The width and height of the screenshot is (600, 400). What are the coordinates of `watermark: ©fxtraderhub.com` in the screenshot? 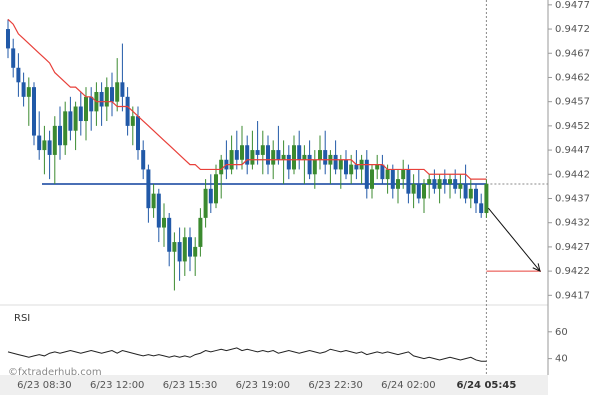 It's located at (55, 372).